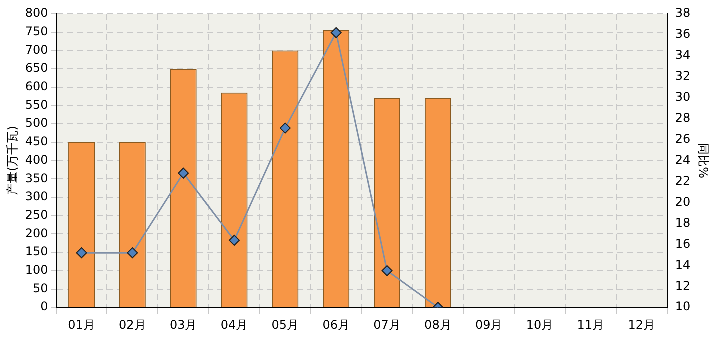  I want to click on y2-tick-label: 28, so click(683, 117).